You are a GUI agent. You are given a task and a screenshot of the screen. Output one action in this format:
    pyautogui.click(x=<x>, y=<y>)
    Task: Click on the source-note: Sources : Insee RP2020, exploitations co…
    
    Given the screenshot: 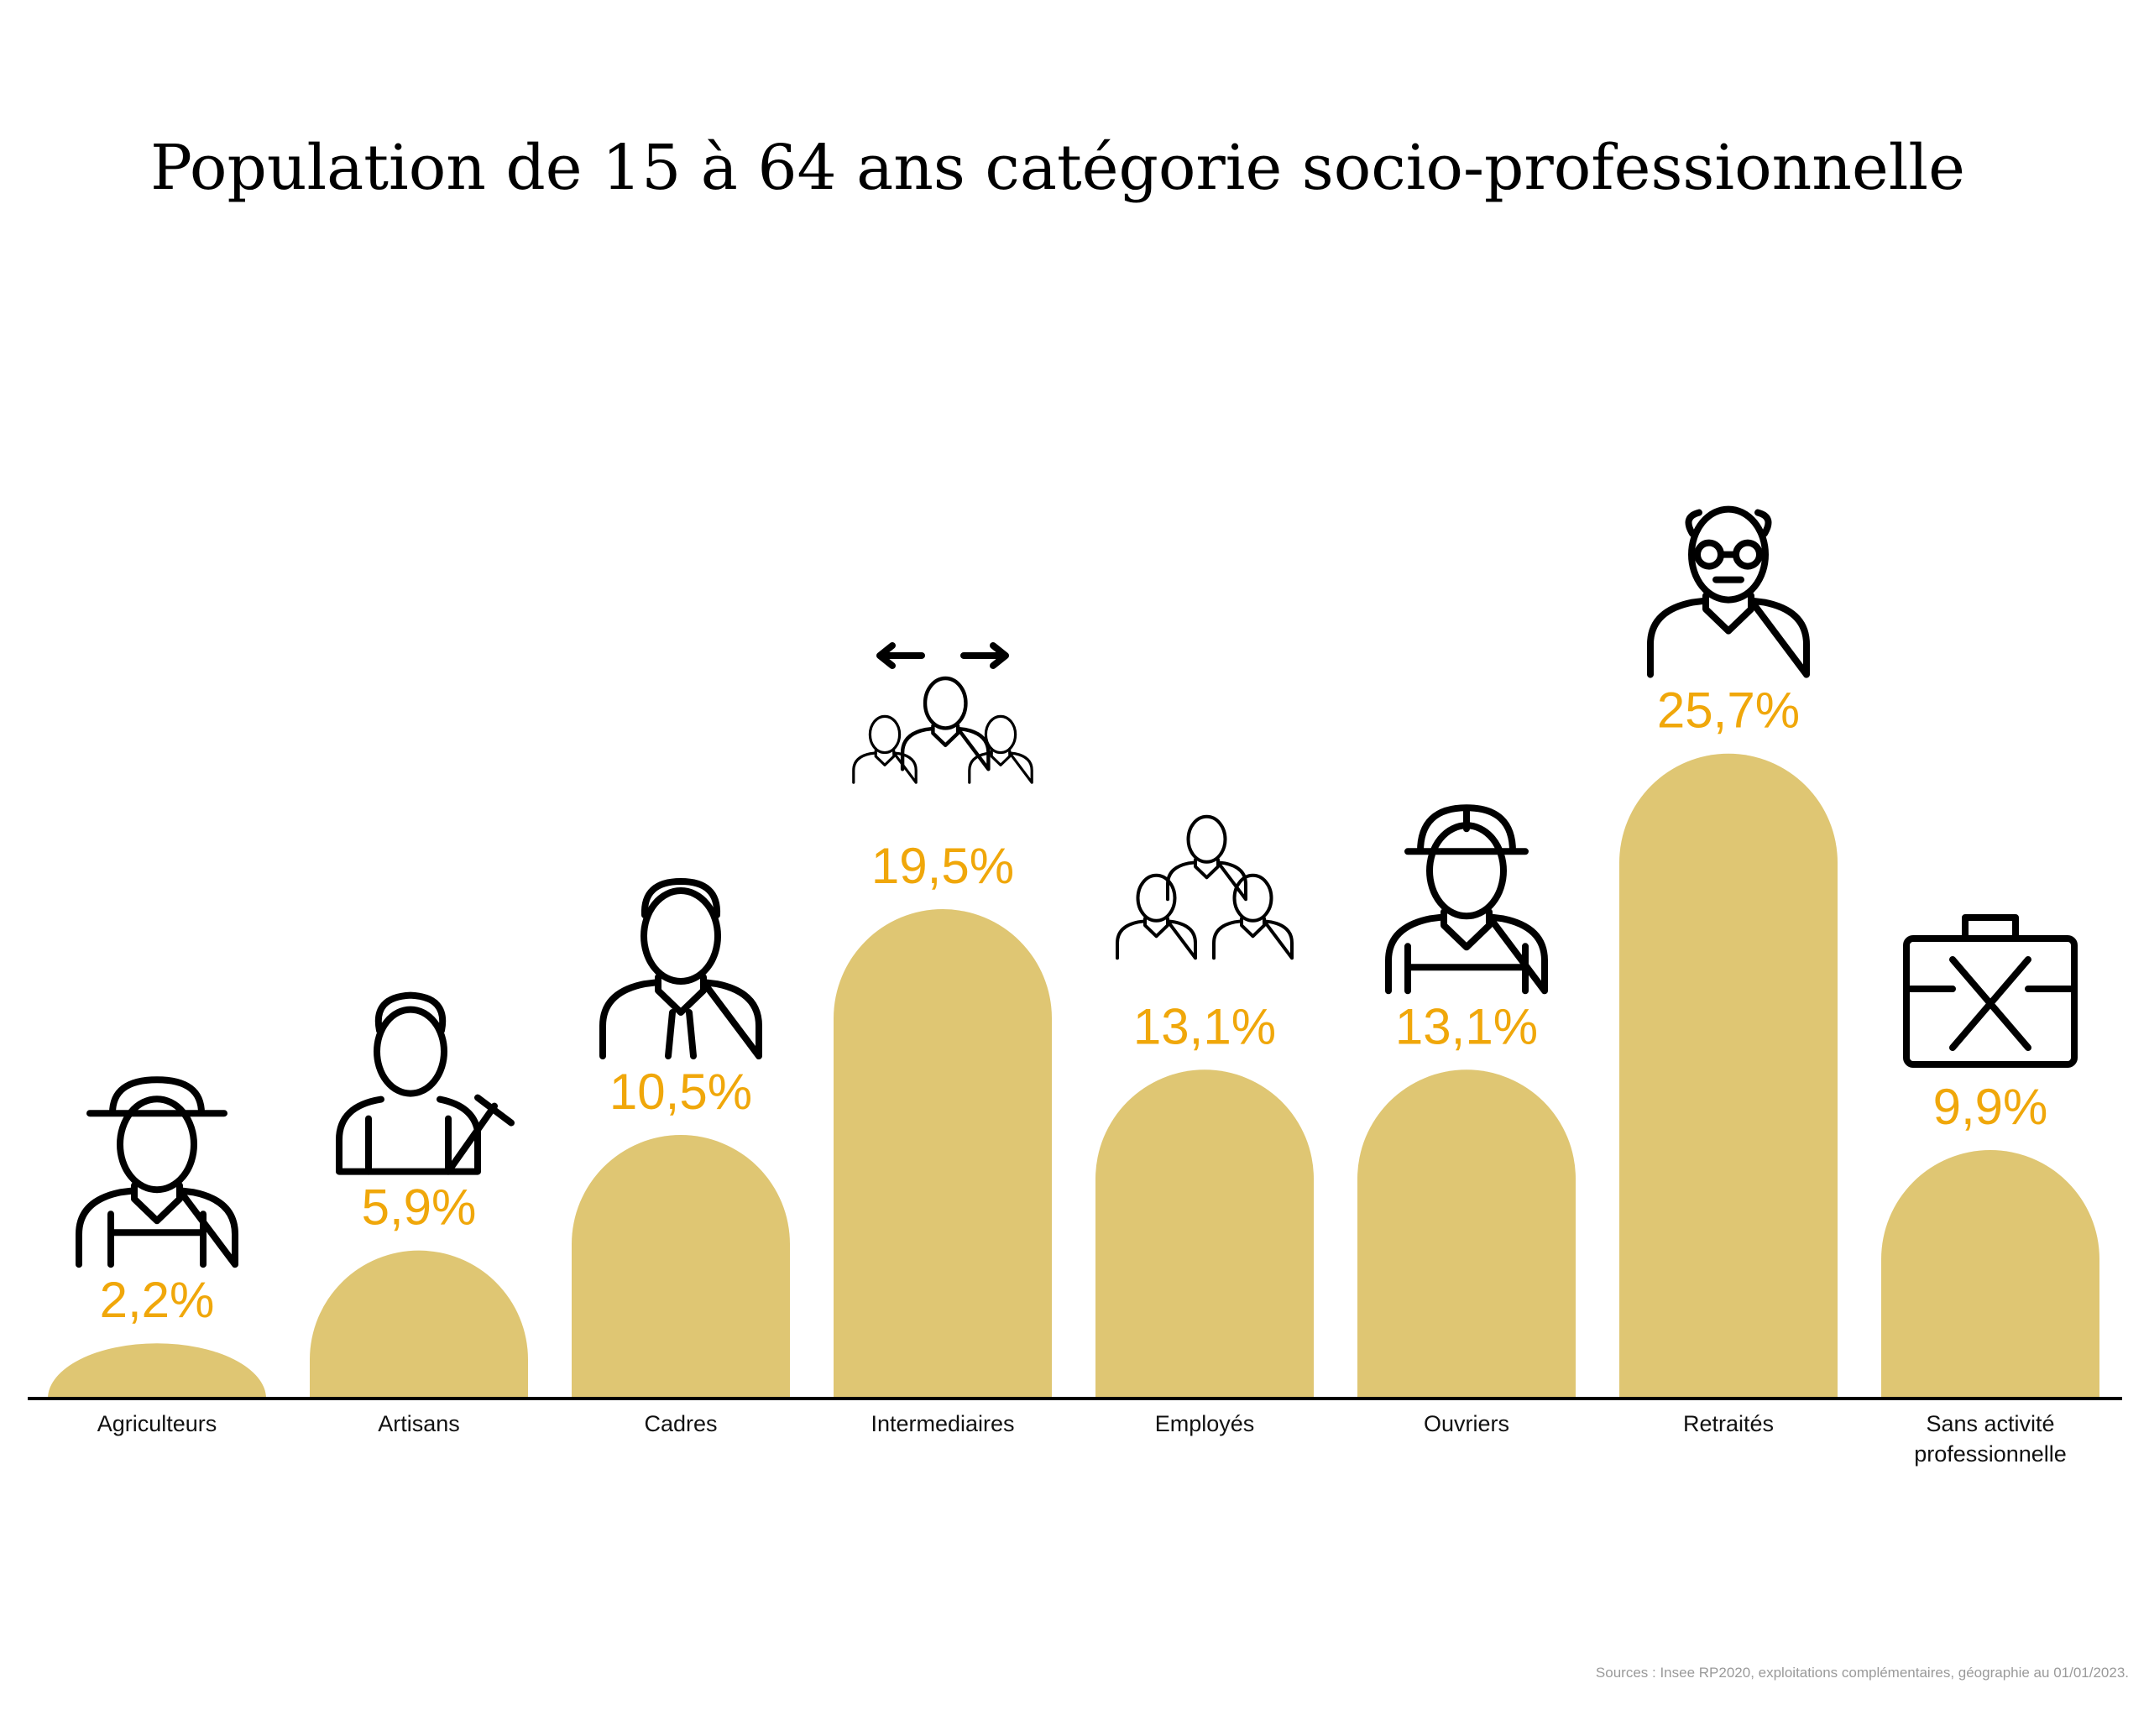 What is the action you would take?
    pyautogui.click(x=1862, y=1673)
    